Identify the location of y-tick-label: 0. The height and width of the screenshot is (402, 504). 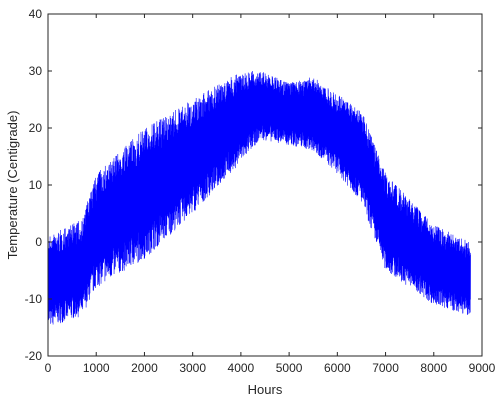
(38, 242).